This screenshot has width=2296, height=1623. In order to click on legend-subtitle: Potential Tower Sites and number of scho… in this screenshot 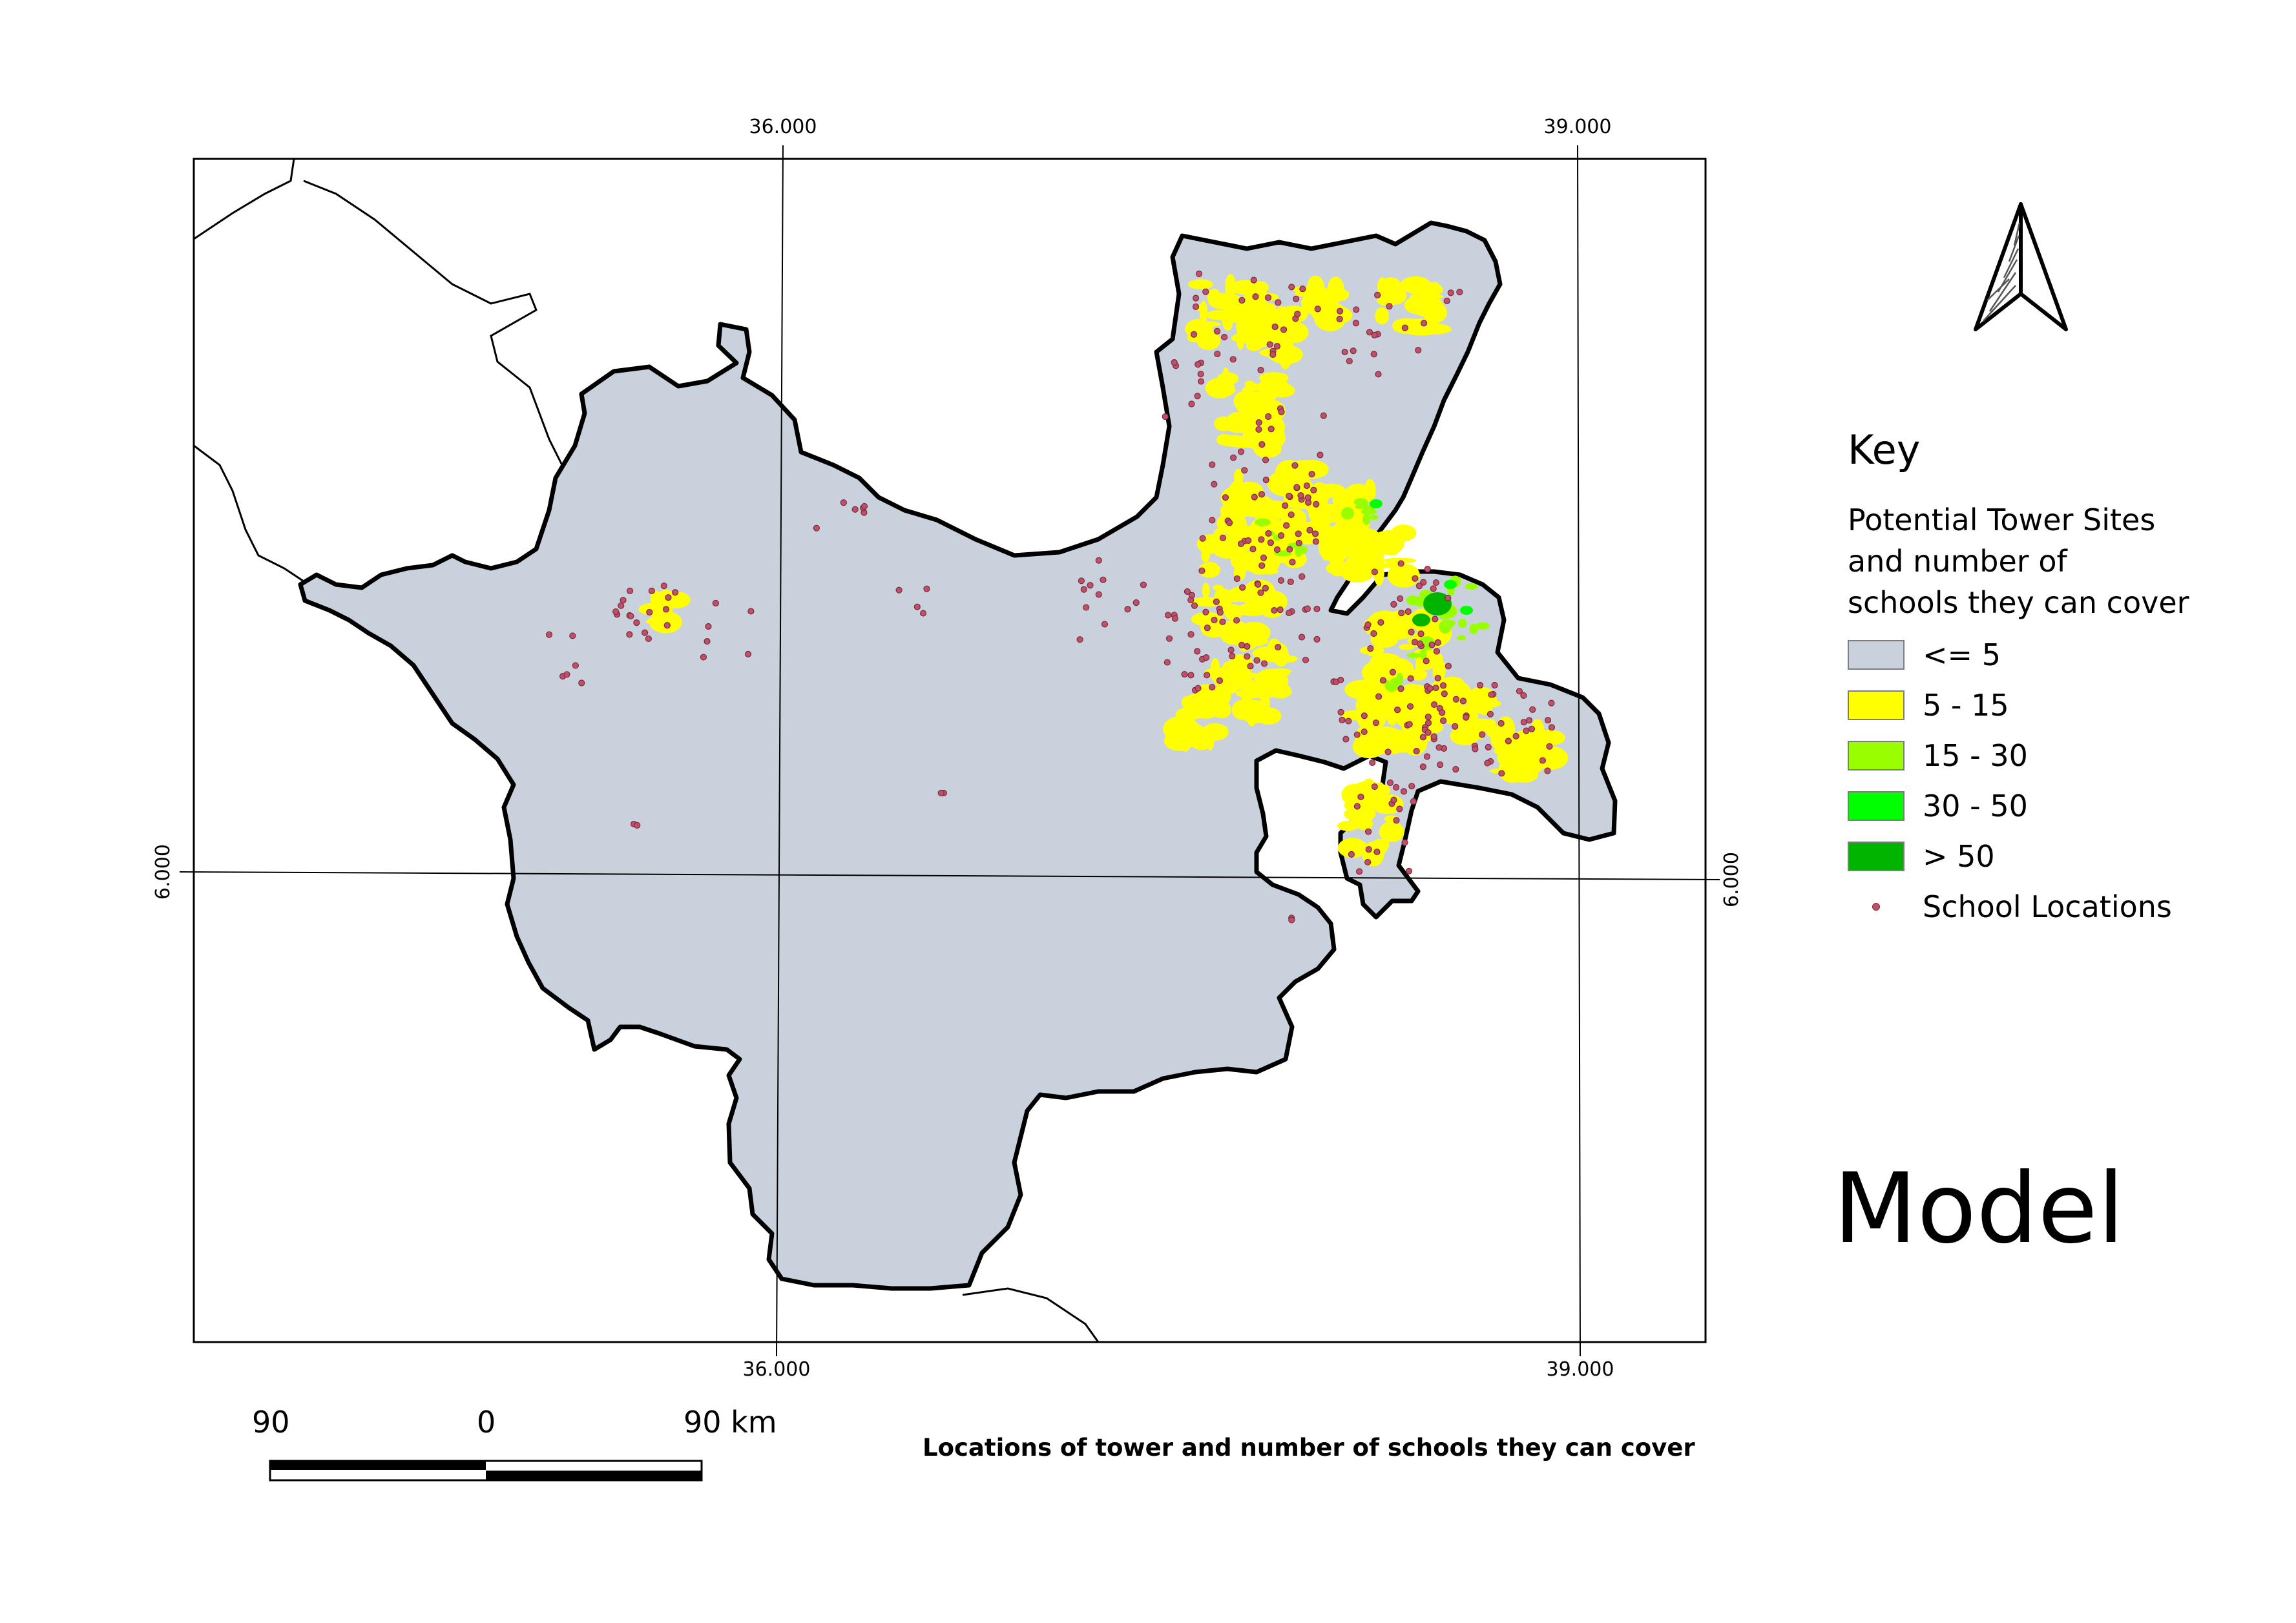, I will do `click(2055, 561)`.